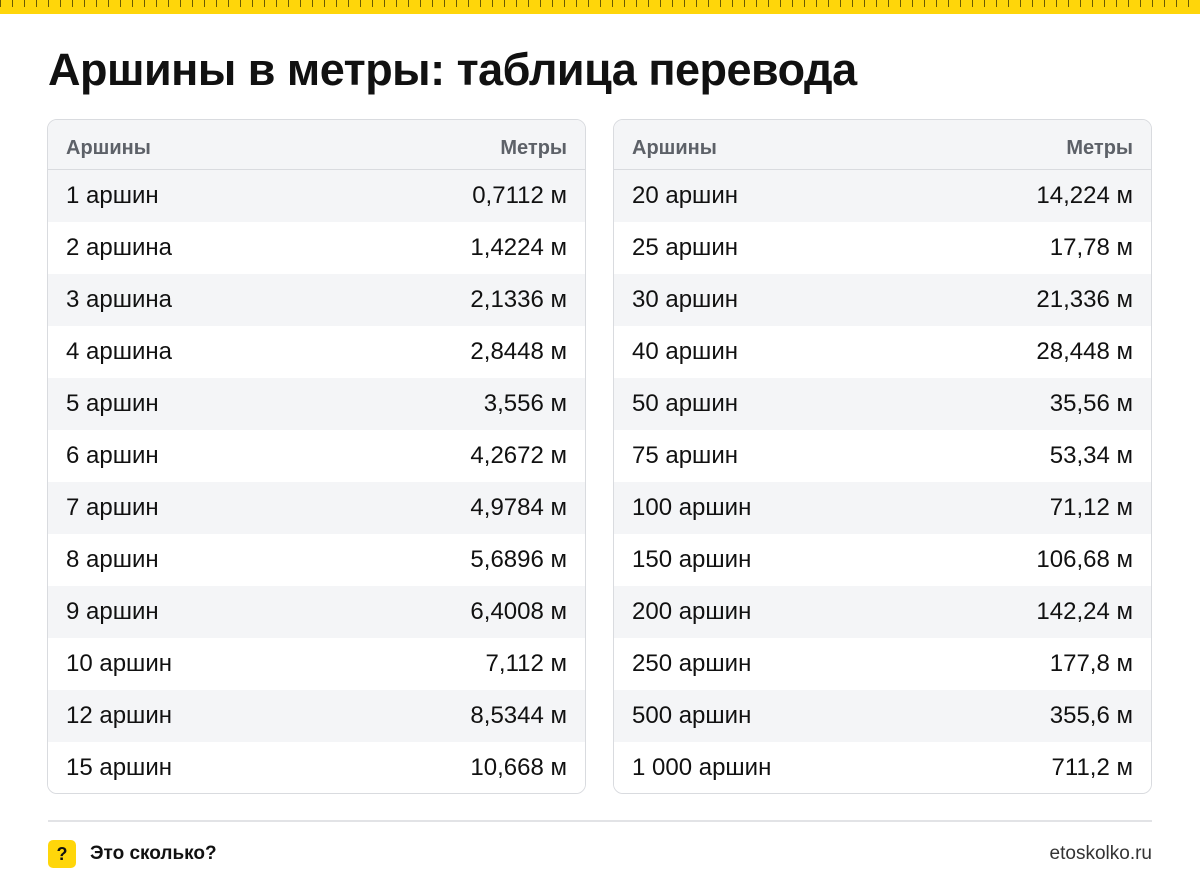 Image resolution: width=1200 pixels, height=885 pixels. I want to click on table-row: 8 аршин 5,6896 м, so click(316, 560).